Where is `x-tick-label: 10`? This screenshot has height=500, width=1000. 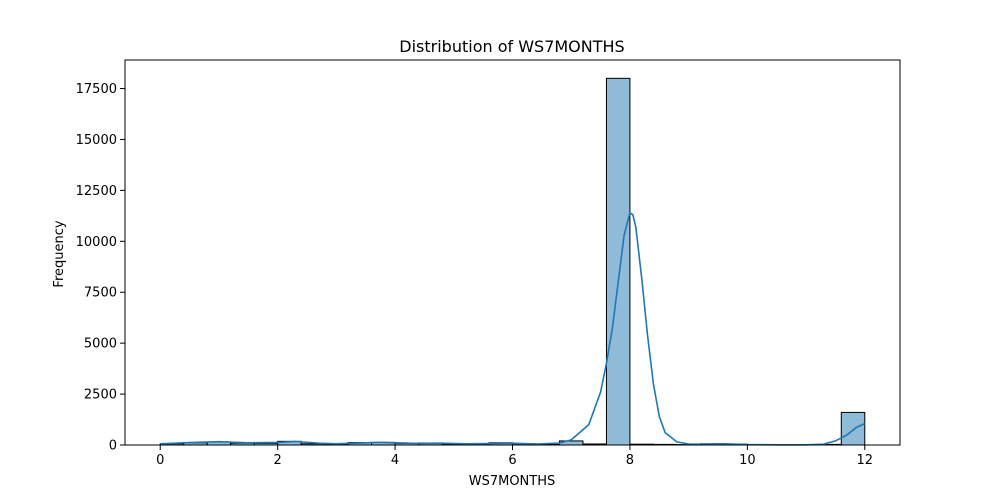 x-tick-label: 10 is located at coordinates (747, 460).